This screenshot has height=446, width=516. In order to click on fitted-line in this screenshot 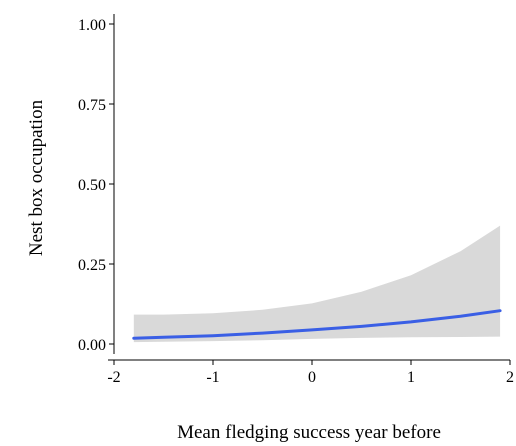, I will do `click(317, 324)`.